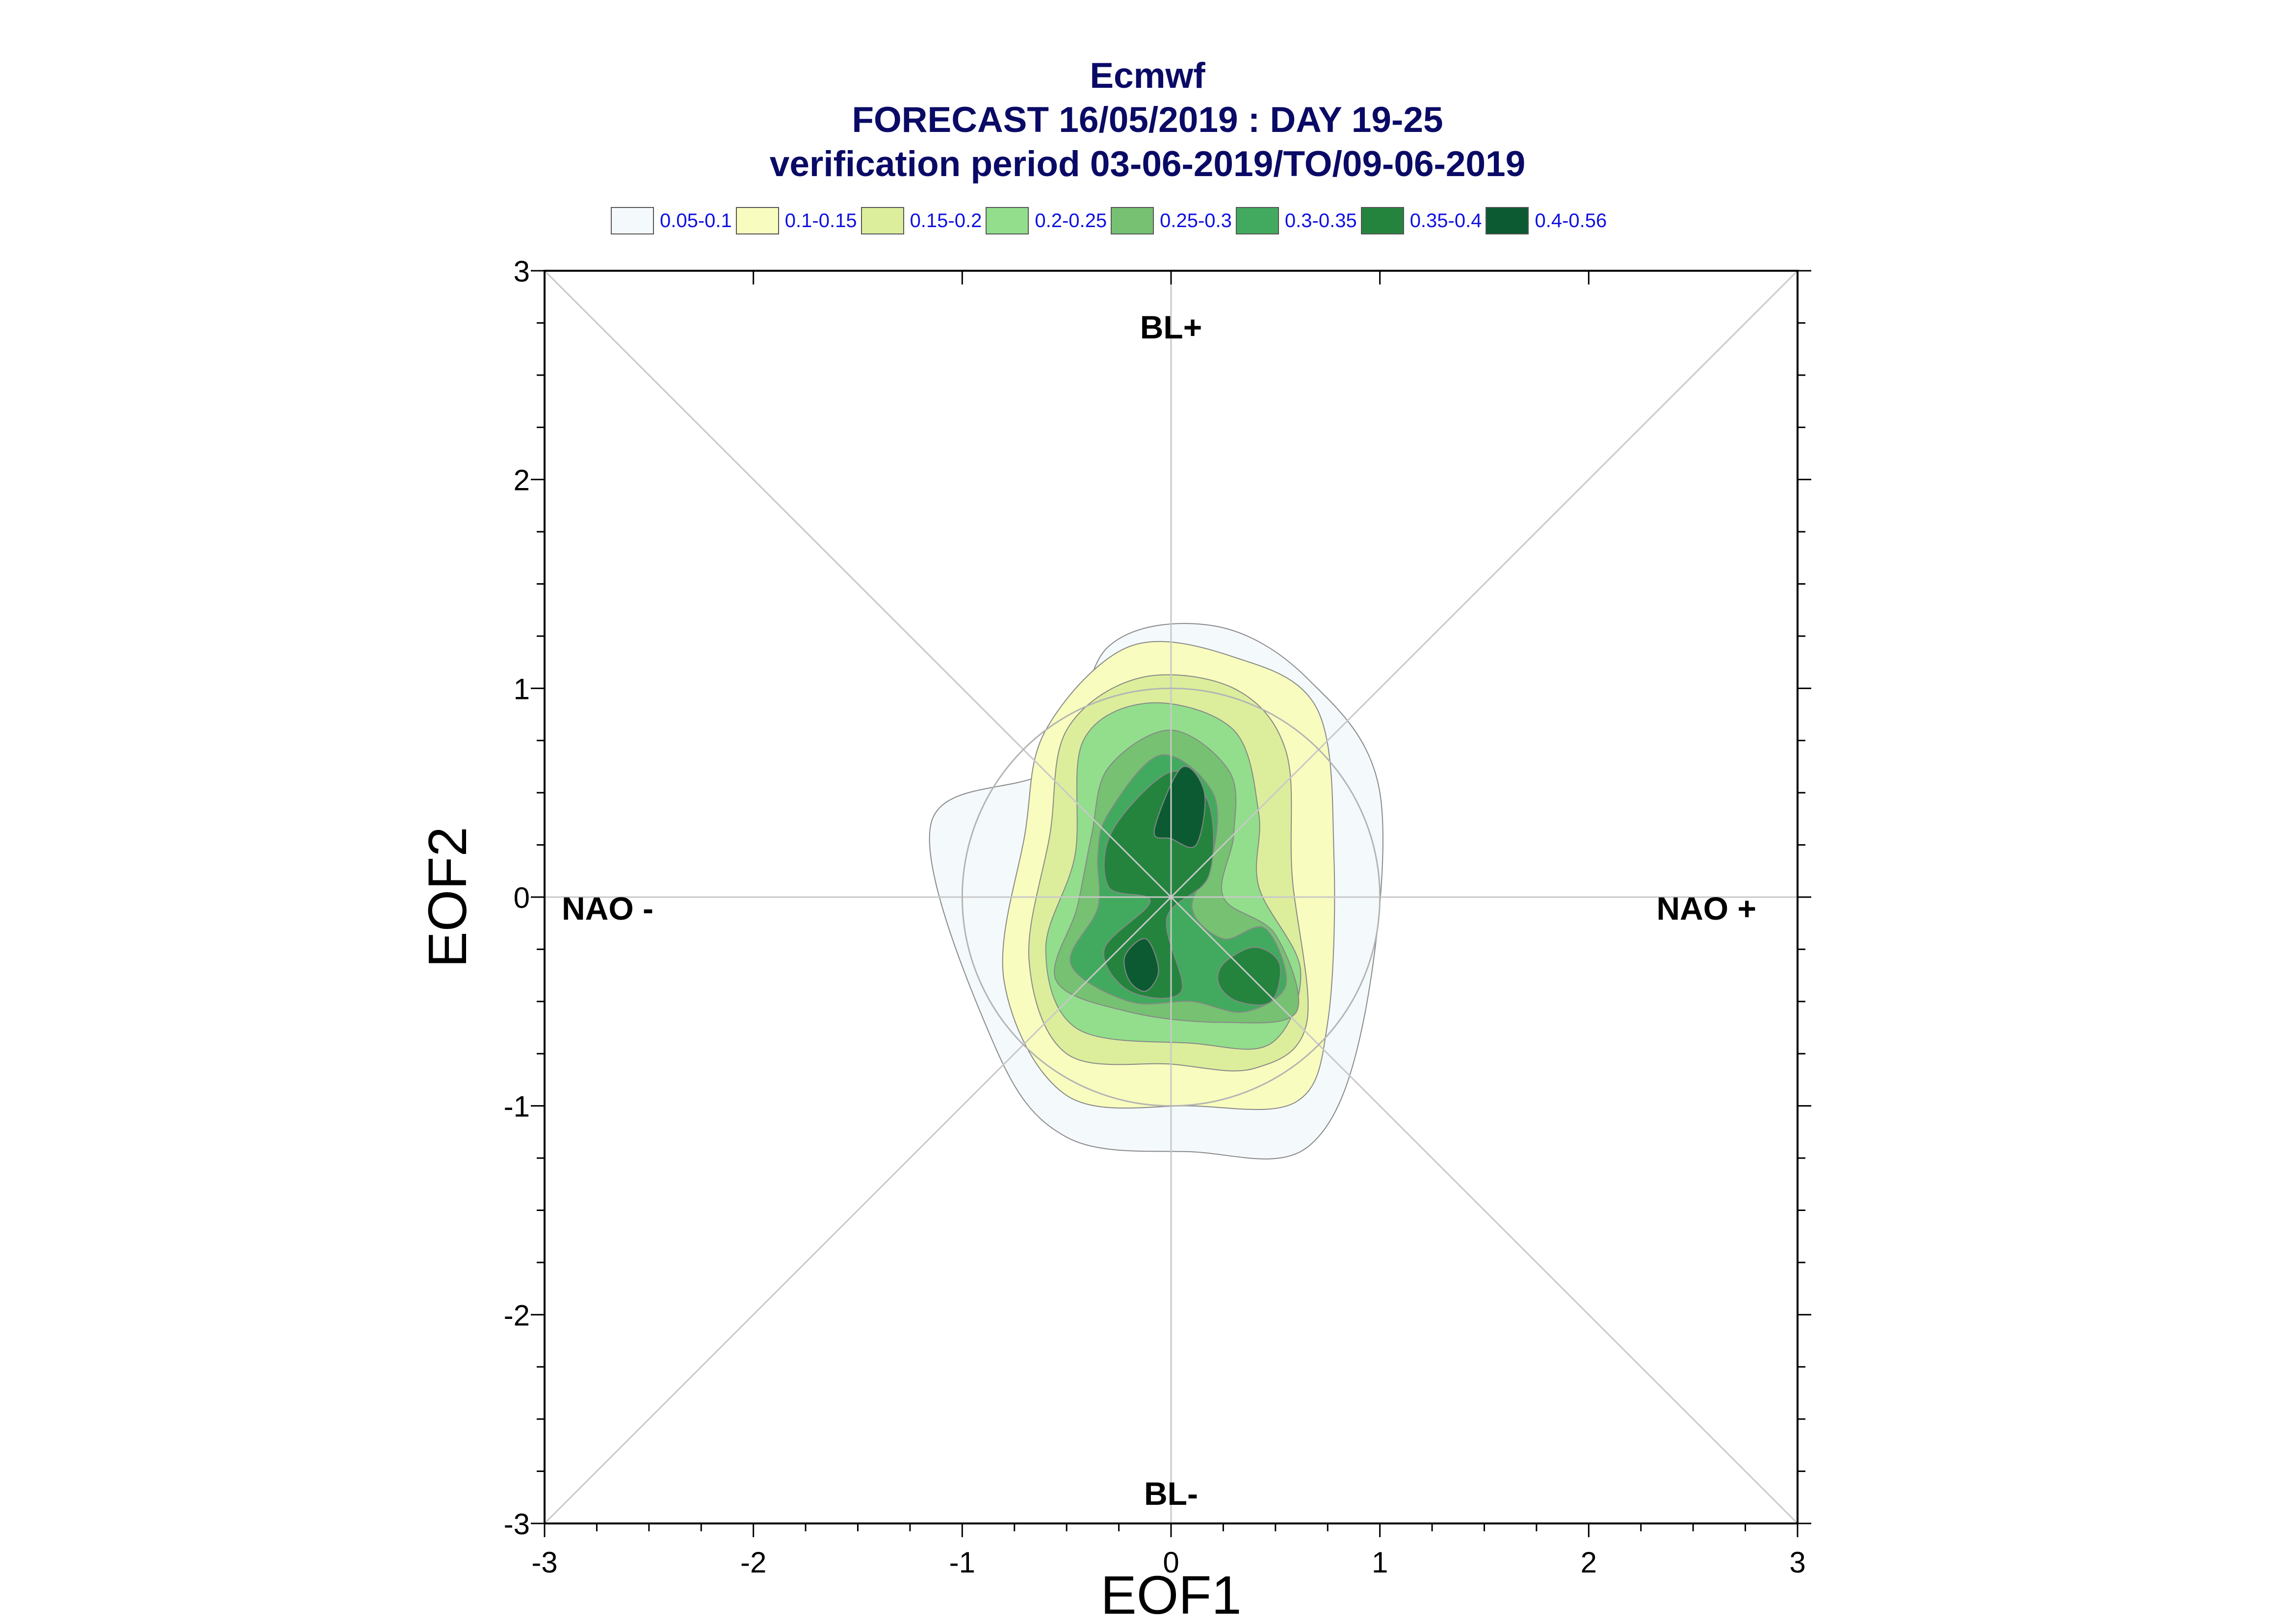 The height and width of the screenshot is (1624, 2295). What do you see at coordinates (544, 1562) in the screenshot?
I see `x-tick-label: -3` at bounding box center [544, 1562].